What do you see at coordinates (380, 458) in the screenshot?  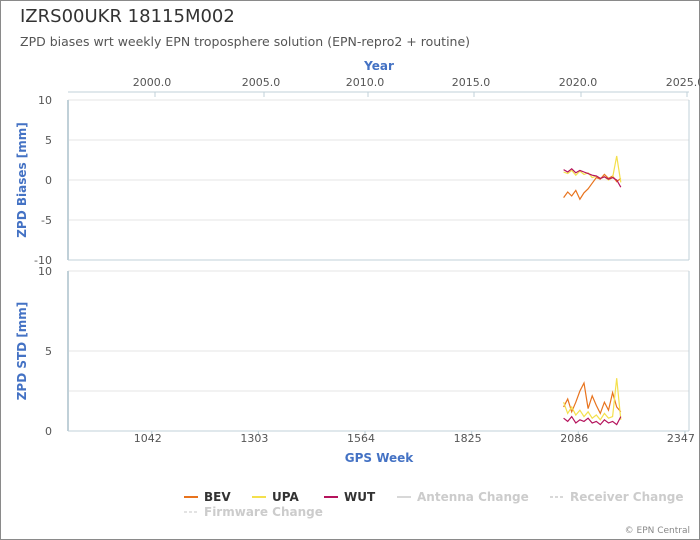 I see `bottom-axis-title: GPS Week` at bounding box center [380, 458].